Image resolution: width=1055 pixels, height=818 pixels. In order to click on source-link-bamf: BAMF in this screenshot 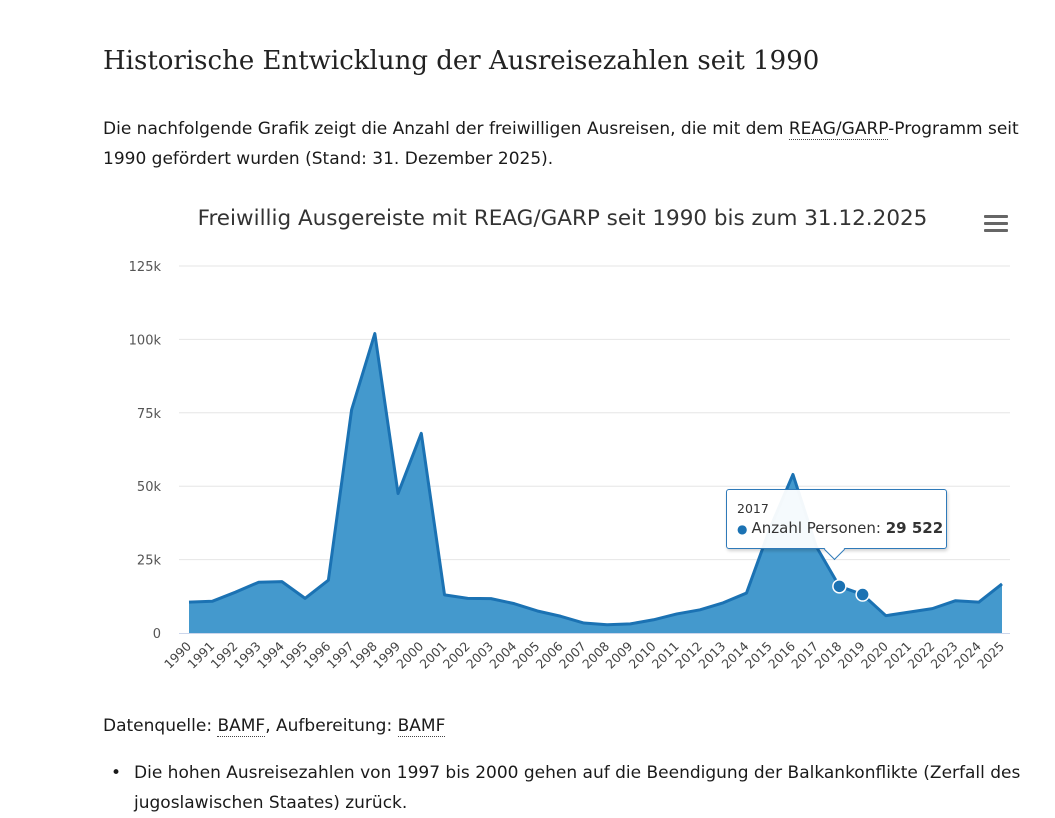, I will do `click(241, 726)`.